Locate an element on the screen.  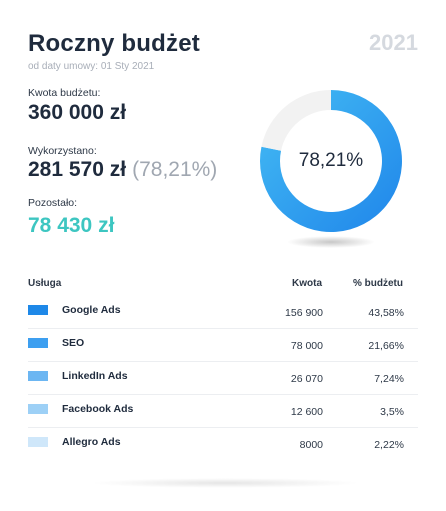
year-label: 2021 is located at coordinates (393, 42).